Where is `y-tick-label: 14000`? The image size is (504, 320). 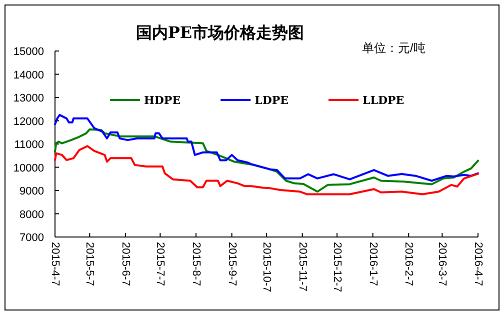 y-tick-label: 14000 is located at coordinates (28, 75).